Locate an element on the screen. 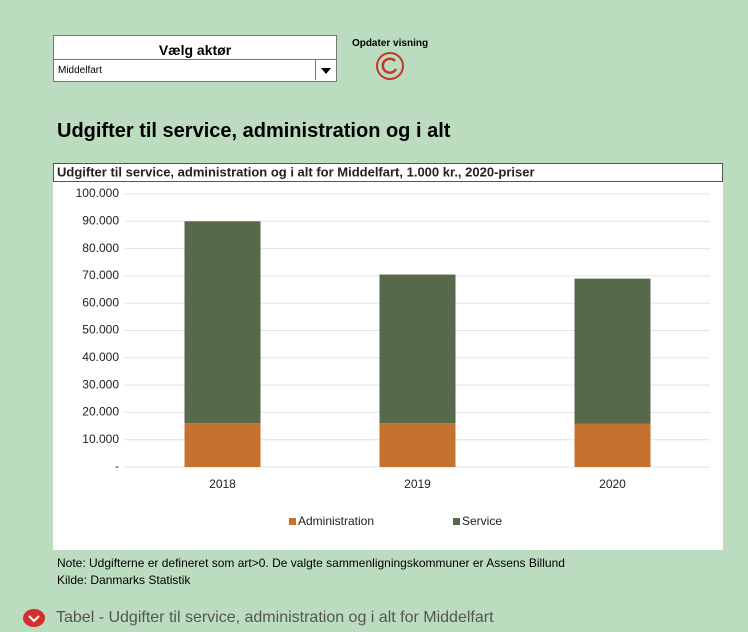  dropdown-arrow is located at coordinates (325, 70).